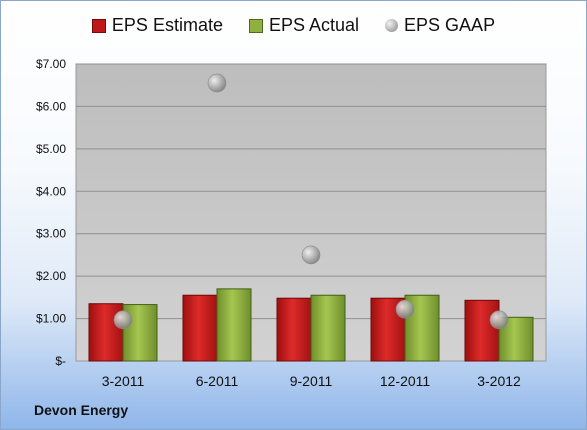 This screenshot has height=430, width=587. What do you see at coordinates (392, 25) in the screenshot?
I see `legend-swatch-gaap` at bounding box center [392, 25].